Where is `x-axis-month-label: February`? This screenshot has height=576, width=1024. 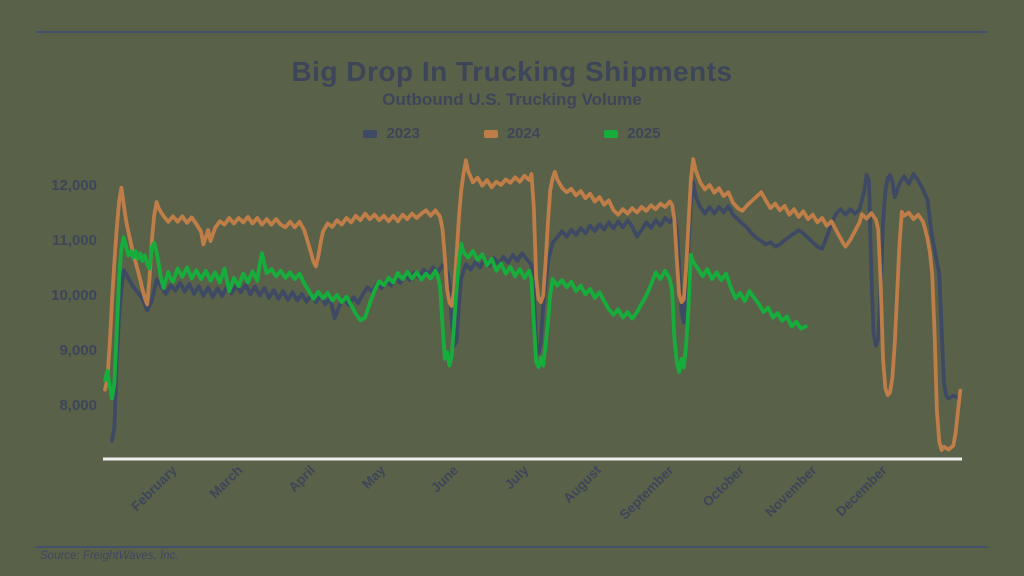
x-axis-month-label: February is located at coordinates (154, 488).